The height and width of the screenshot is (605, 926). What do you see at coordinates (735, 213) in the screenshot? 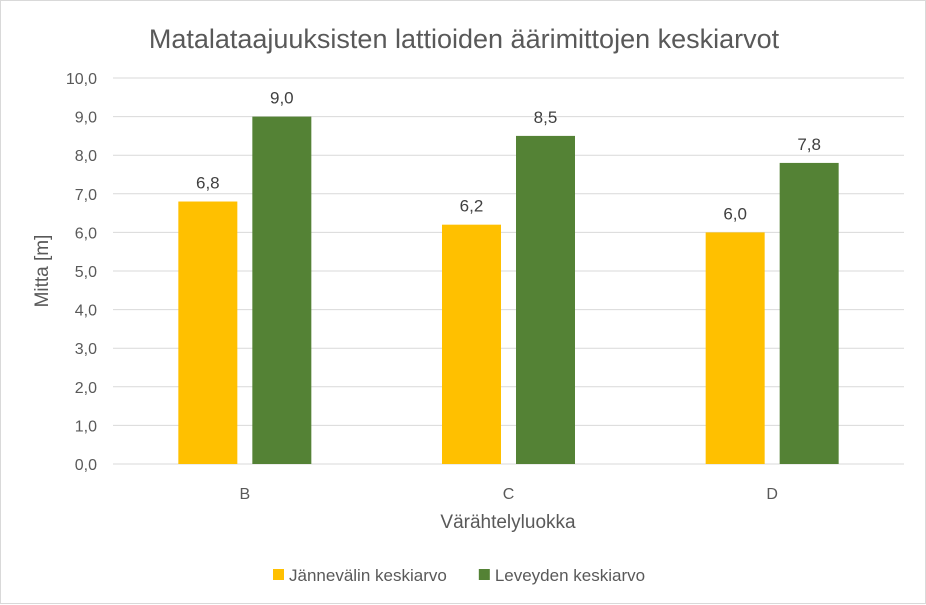
I see `data-label: 6,0` at bounding box center [735, 213].